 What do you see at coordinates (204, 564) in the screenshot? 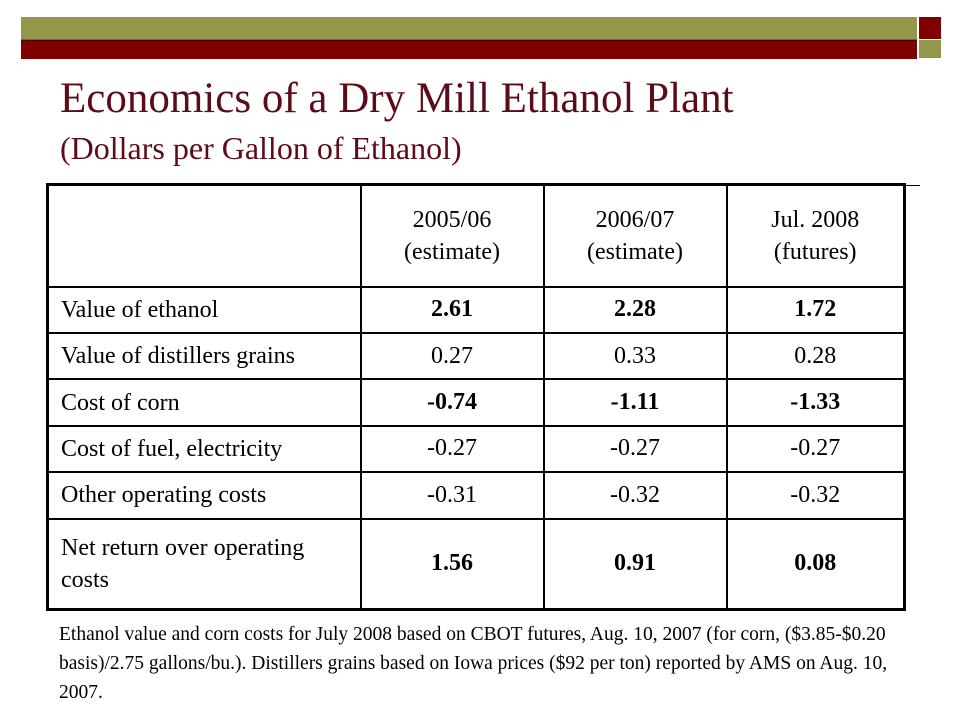
I see `row-label: Net return over operating costs` at bounding box center [204, 564].